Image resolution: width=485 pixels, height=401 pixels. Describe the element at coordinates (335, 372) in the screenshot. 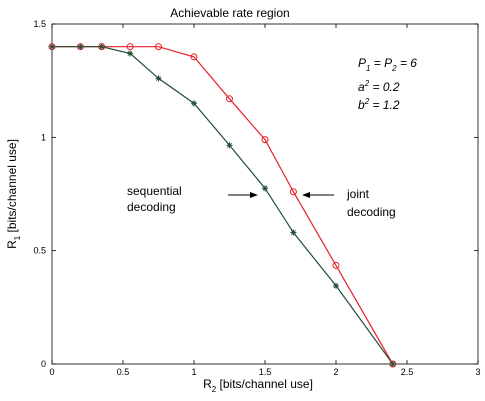

I see `x-tick-label: 2` at that location.